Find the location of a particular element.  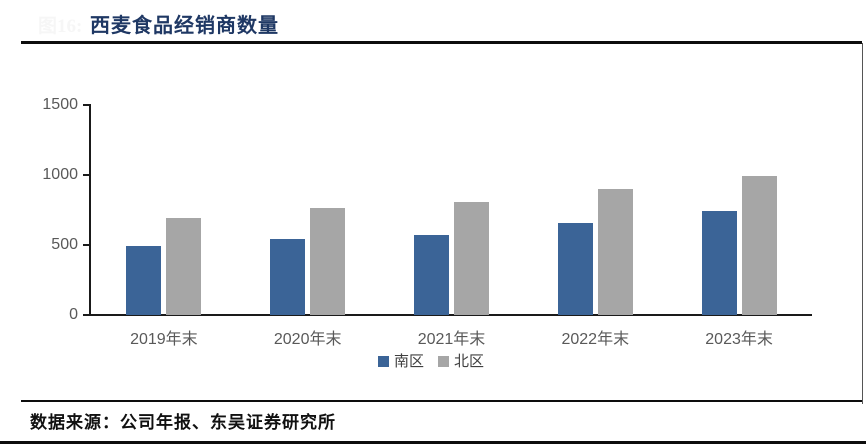

legend-label-north: 北区 is located at coordinates (469, 361).